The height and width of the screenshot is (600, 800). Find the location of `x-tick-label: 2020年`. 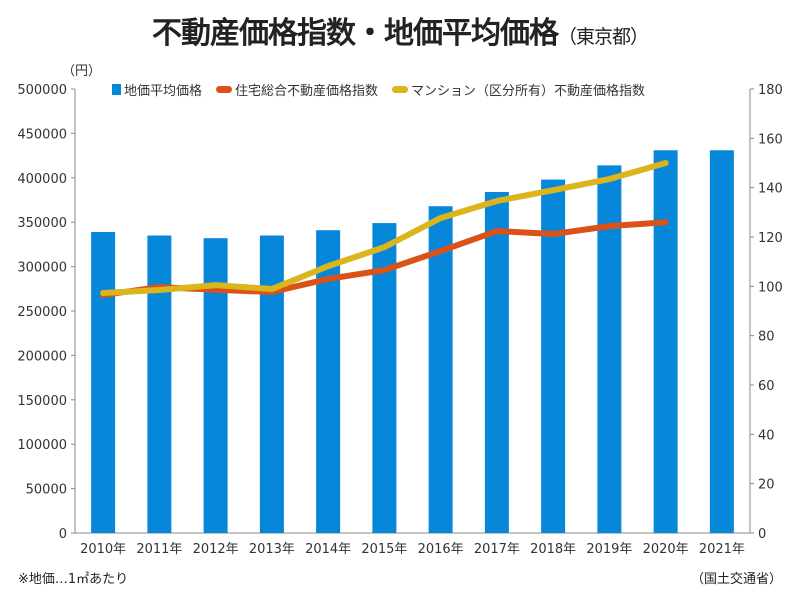

x-tick-label: 2020年 is located at coordinates (666, 549).